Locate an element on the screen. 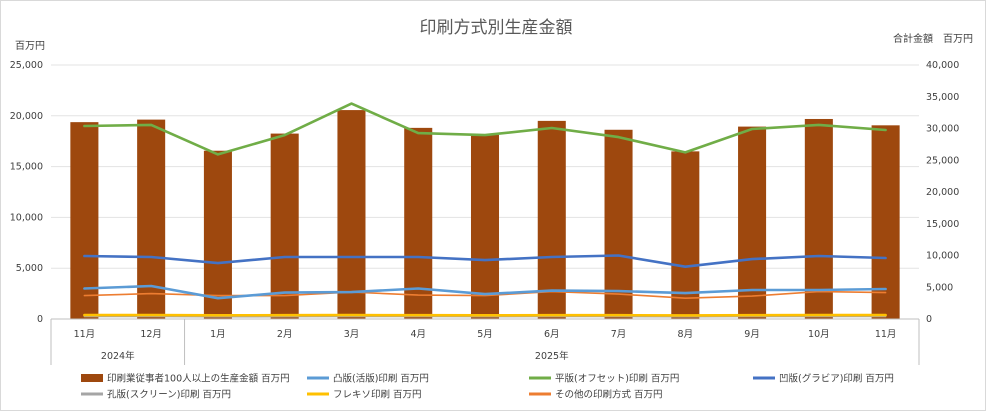 The height and width of the screenshot is (414, 986). right-axis-tick-label: 0 is located at coordinates (929, 319).